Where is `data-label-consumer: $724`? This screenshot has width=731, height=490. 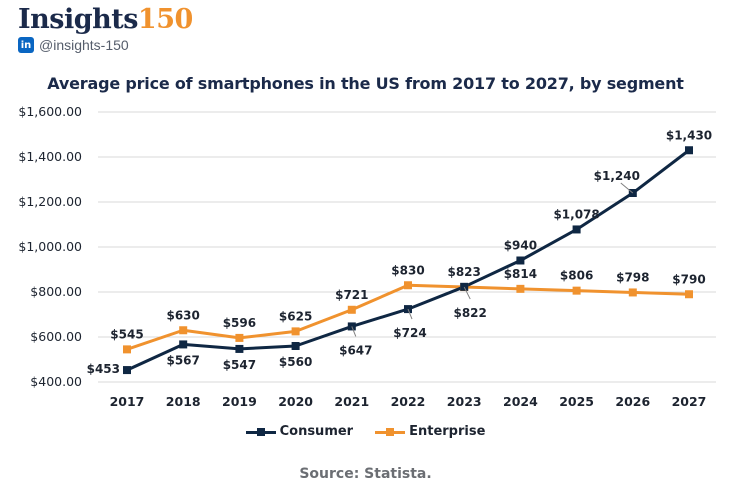
data-label-consumer: $724 is located at coordinates (409, 333).